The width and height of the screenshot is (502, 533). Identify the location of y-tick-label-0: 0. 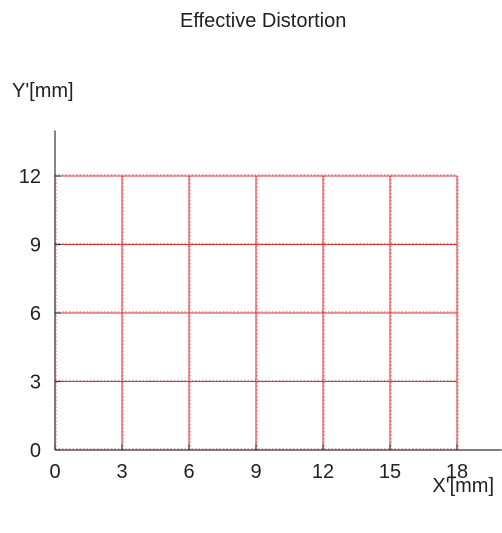
(35, 451).